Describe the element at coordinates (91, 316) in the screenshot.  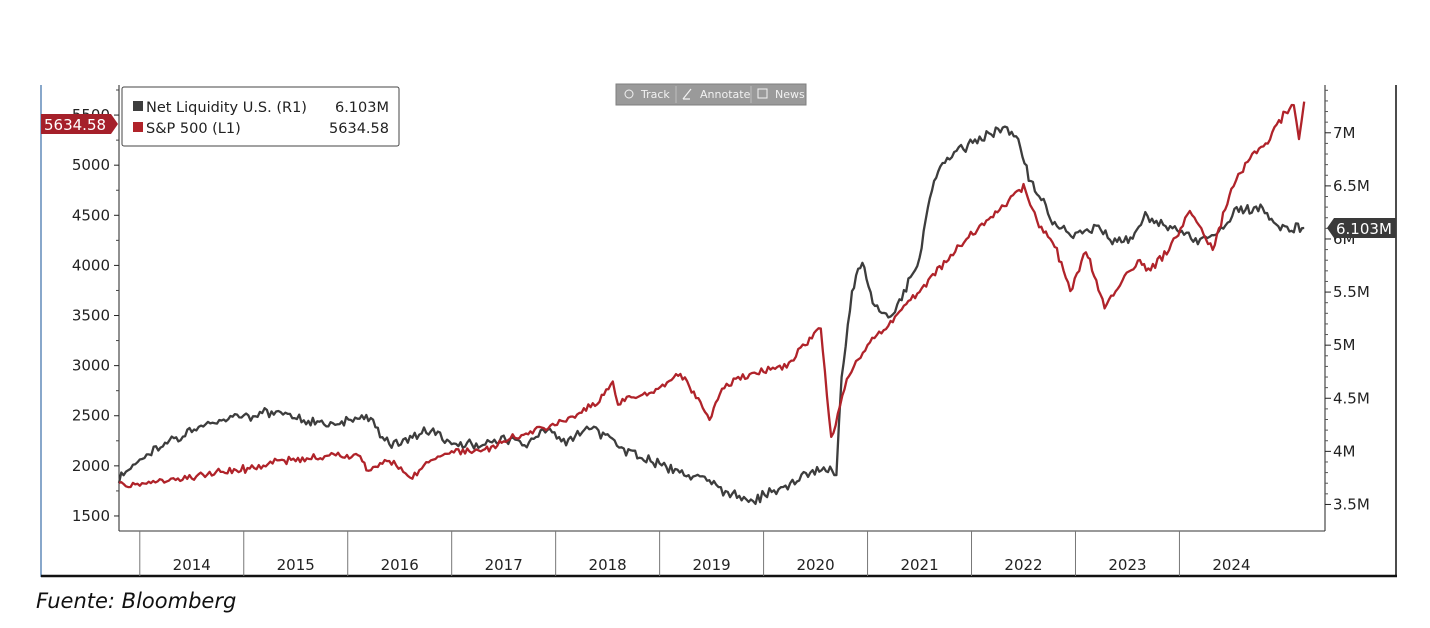
I see `left-tick-label: 3500` at that location.